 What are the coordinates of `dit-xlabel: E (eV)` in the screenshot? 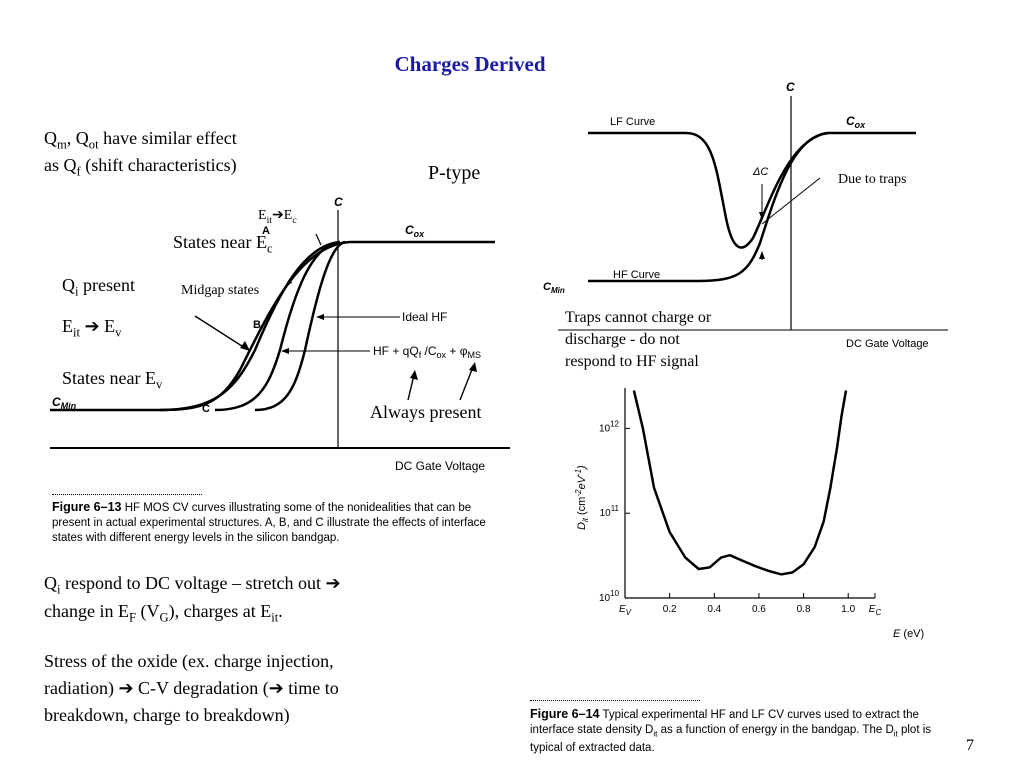 It's located at (908, 634).